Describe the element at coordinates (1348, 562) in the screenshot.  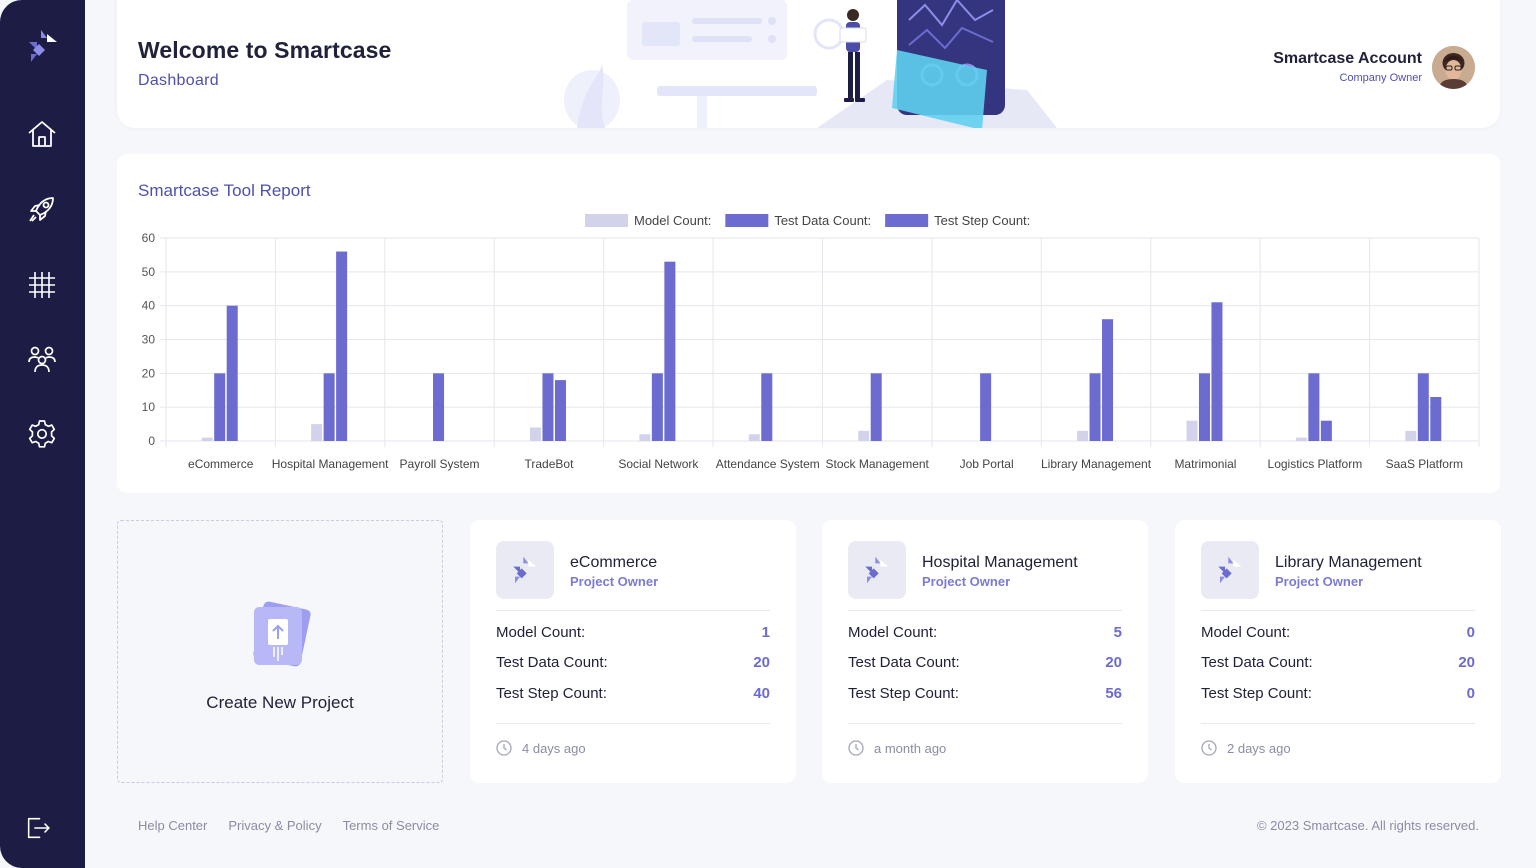
I see `project-name: Library Management` at that location.